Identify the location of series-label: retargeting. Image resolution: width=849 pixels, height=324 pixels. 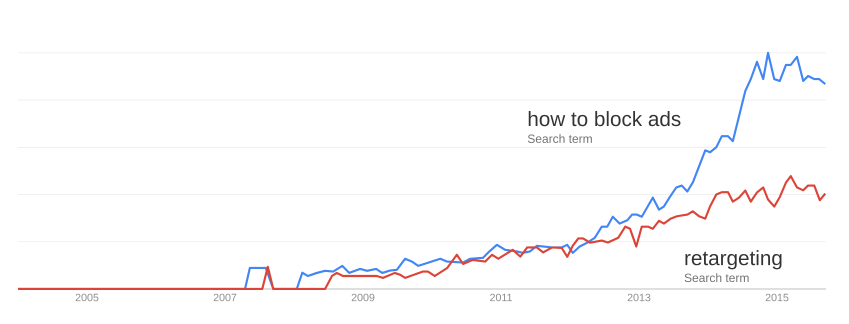
(733, 260).